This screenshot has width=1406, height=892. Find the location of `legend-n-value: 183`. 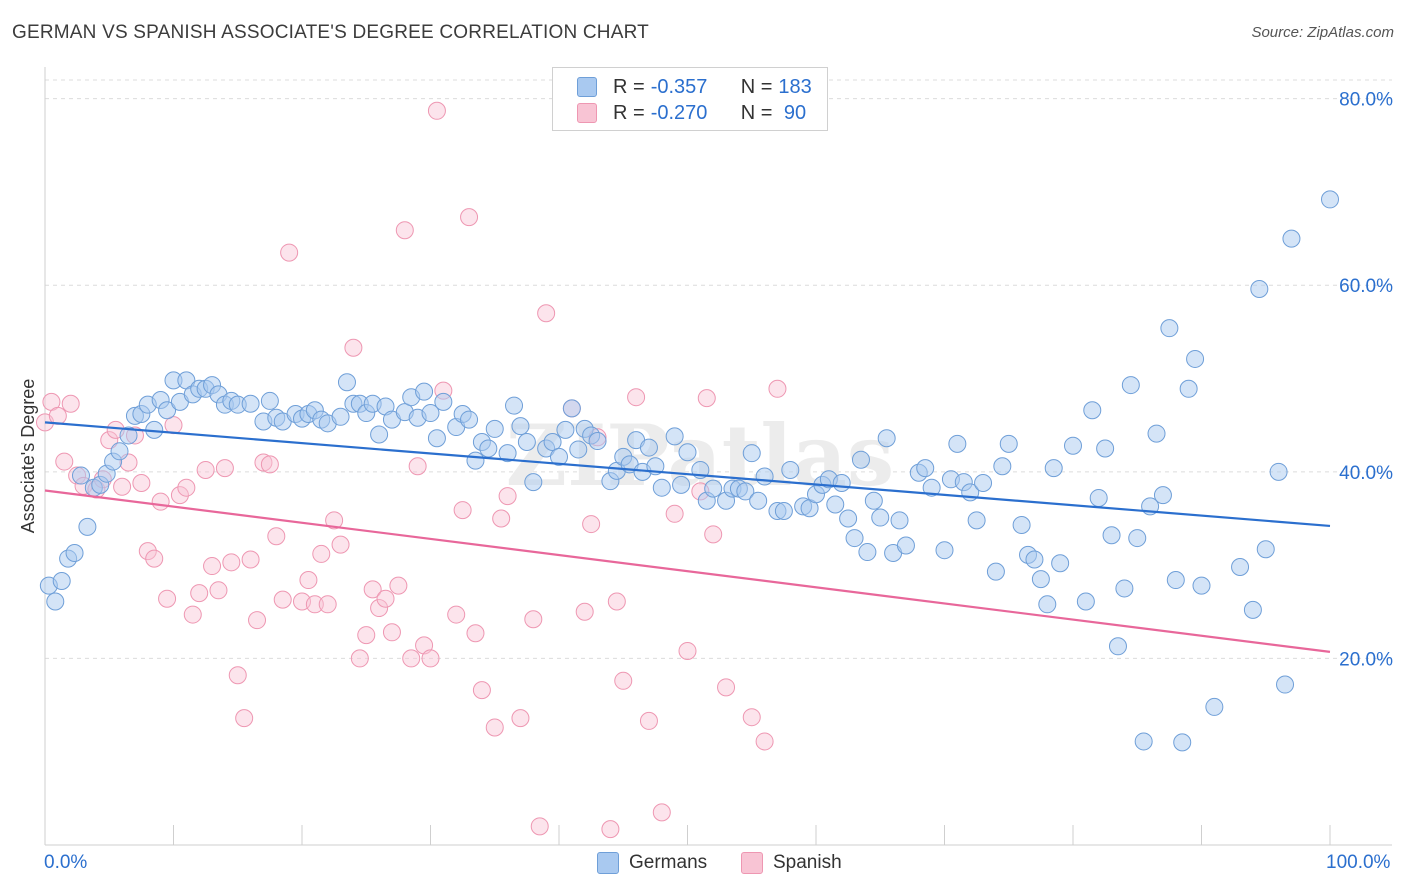

legend-n-value: 183 is located at coordinates (795, 86).